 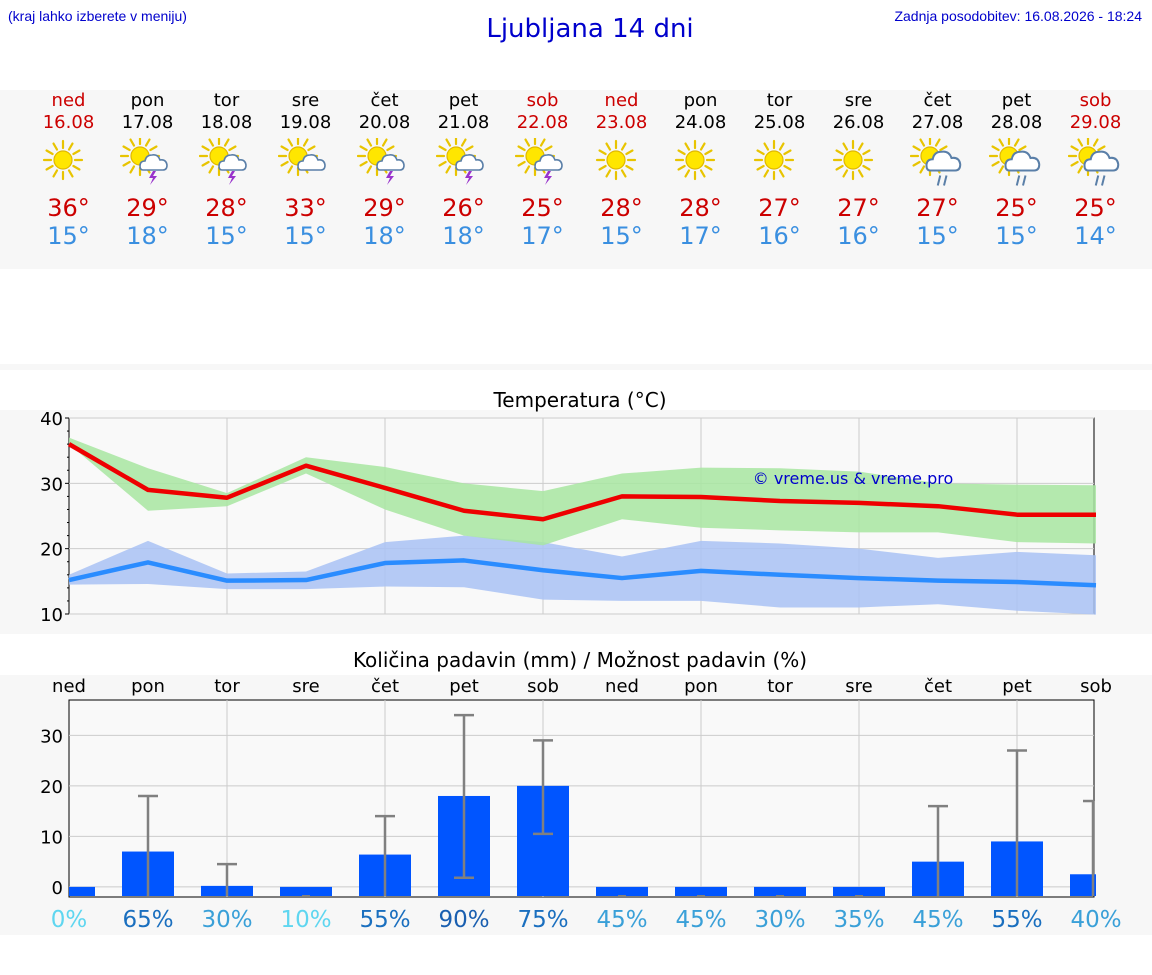 What do you see at coordinates (51, 484) in the screenshot?
I see `y-tick-label: 30` at bounding box center [51, 484].